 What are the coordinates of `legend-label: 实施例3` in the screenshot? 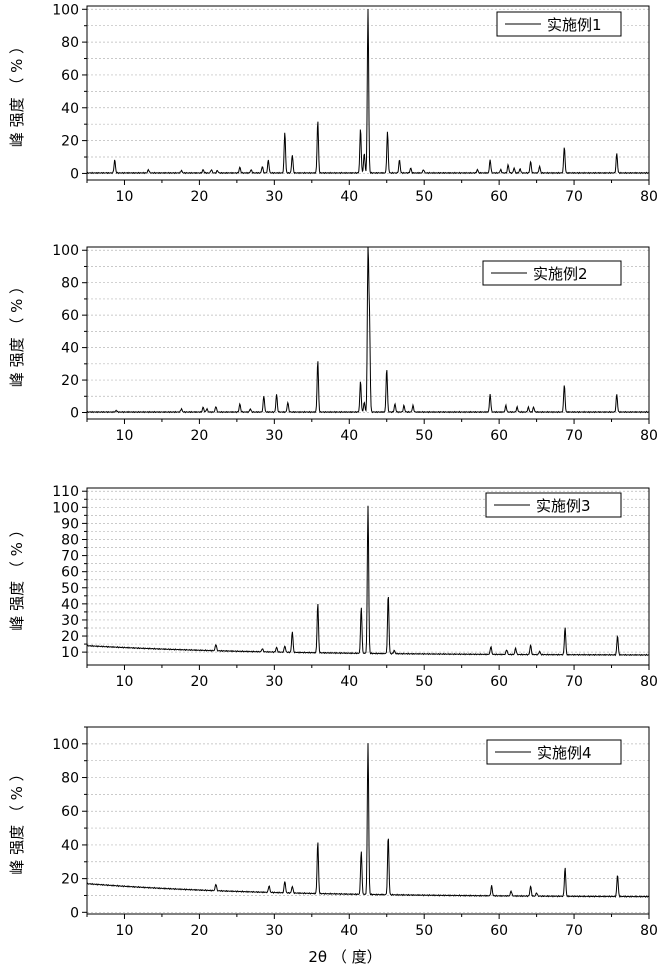 It's located at (563, 506).